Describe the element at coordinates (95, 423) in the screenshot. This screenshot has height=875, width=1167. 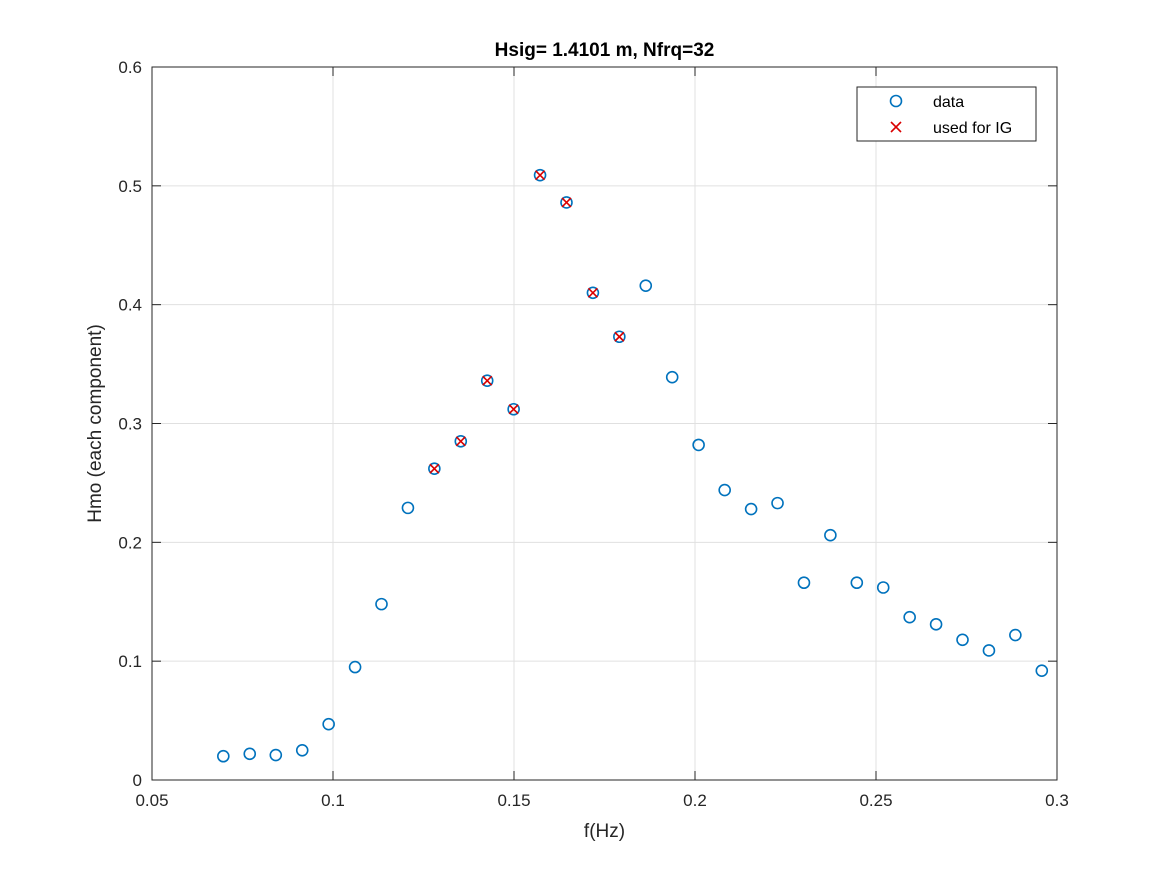
I see `y-axis-label: Hmo (each component)` at that location.